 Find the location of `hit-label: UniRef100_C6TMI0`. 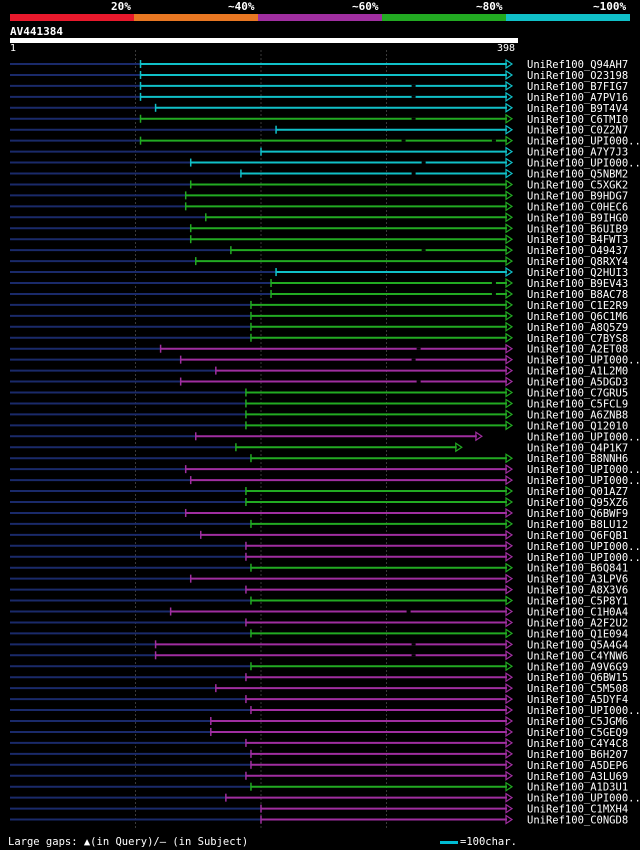

hit-label: UniRef100_C6TMI0 is located at coordinates (577, 120).